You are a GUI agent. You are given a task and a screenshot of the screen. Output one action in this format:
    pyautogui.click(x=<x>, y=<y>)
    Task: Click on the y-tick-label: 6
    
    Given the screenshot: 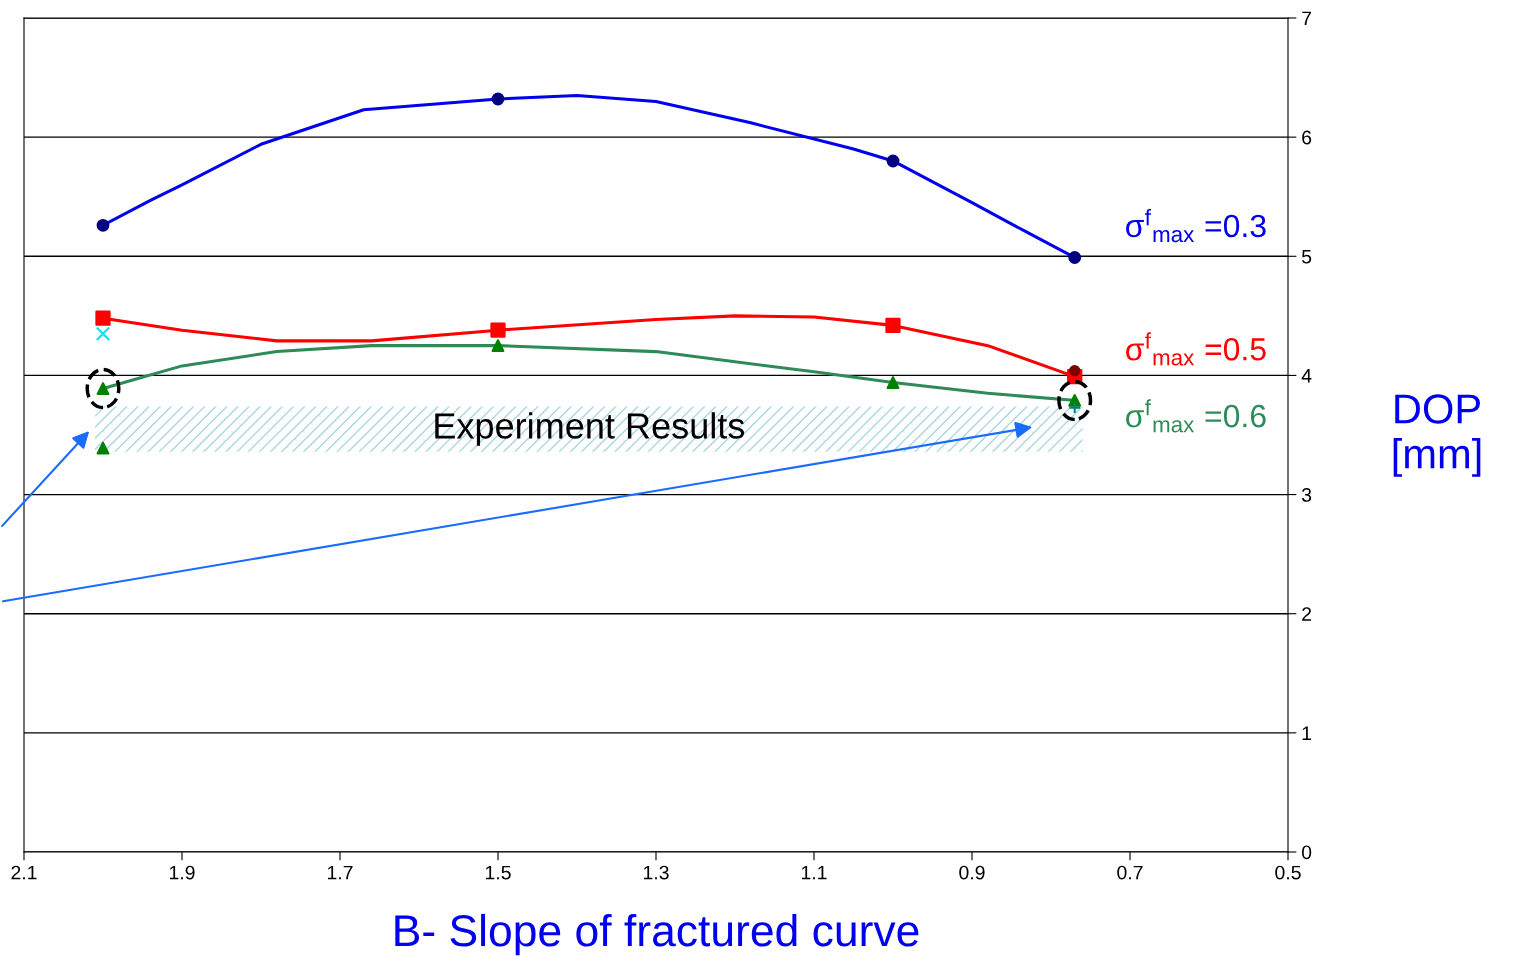 What is the action you would take?
    pyautogui.click(x=1307, y=137)
    